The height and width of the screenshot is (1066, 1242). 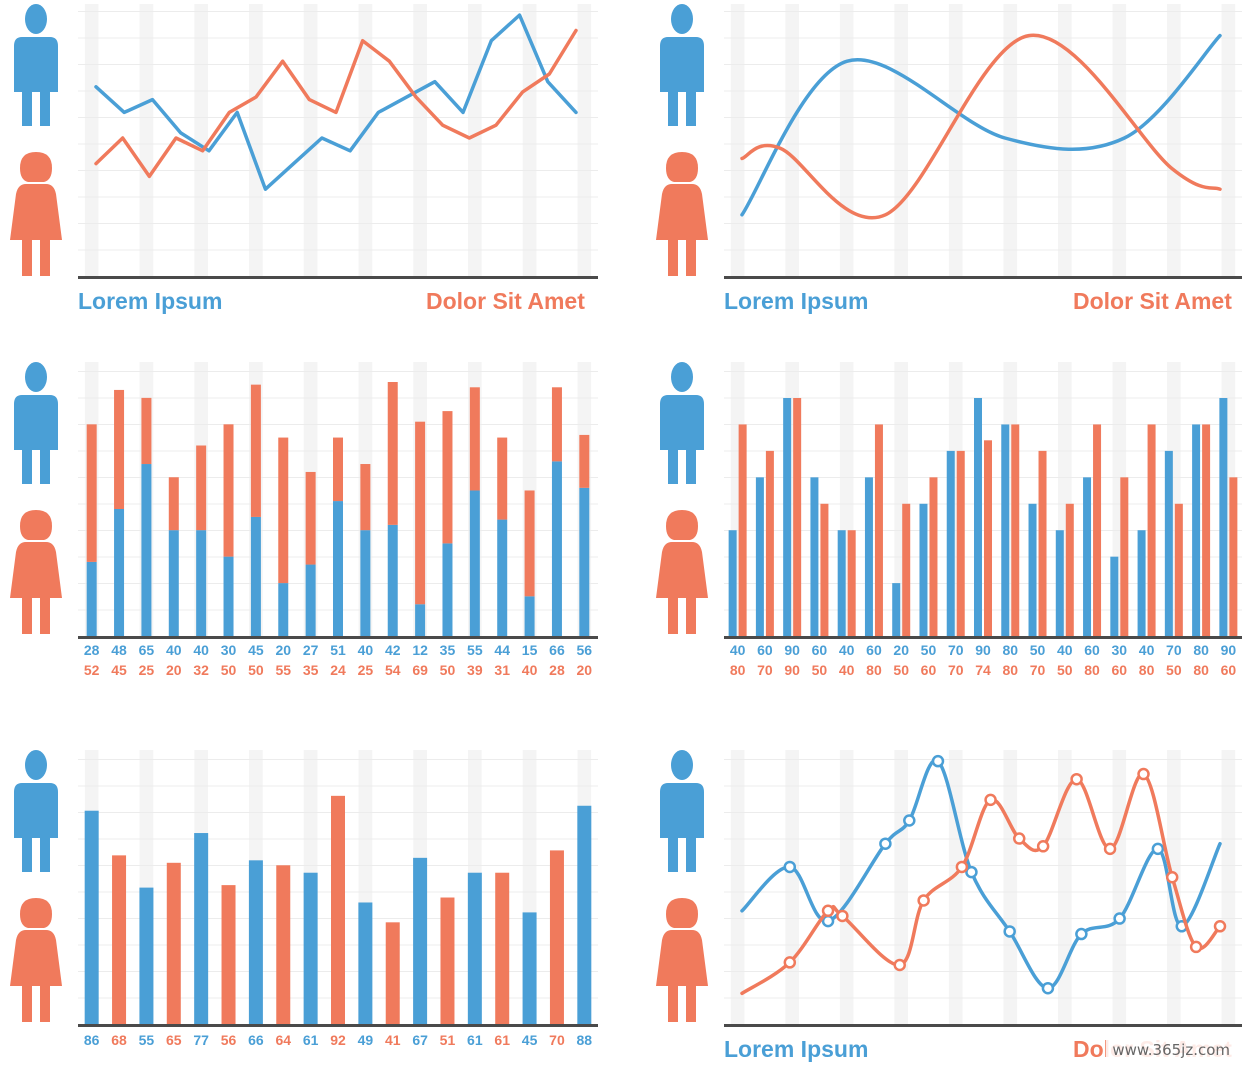 What do you see at coordinates (1152, 301) in the screenshot?
I see `caption-dolor-sit-amet: Dolor Sit Amet` at bounding box center [1152, 301].